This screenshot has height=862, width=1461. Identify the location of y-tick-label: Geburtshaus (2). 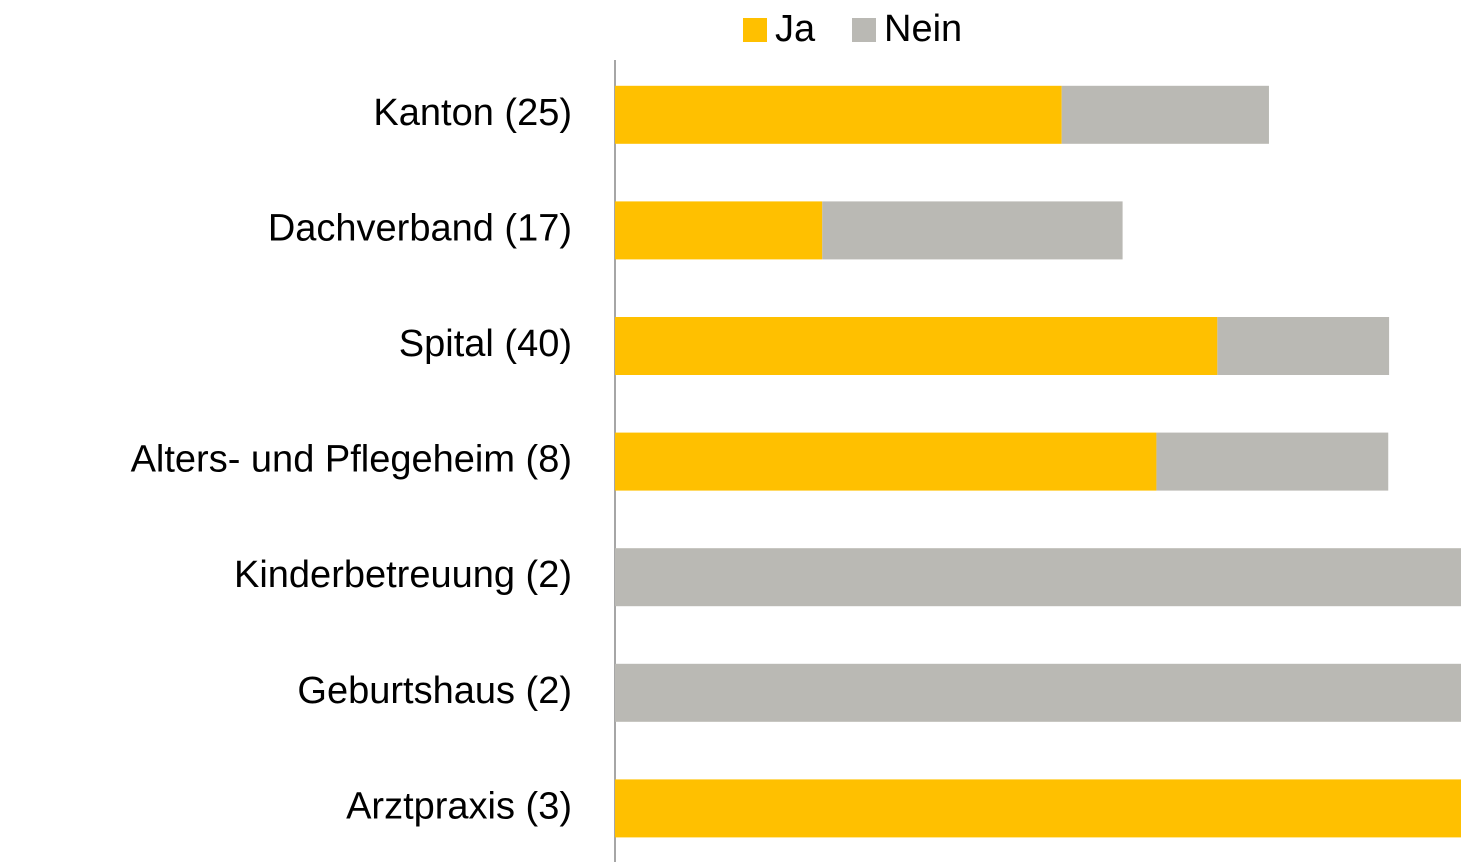
(434, 691).